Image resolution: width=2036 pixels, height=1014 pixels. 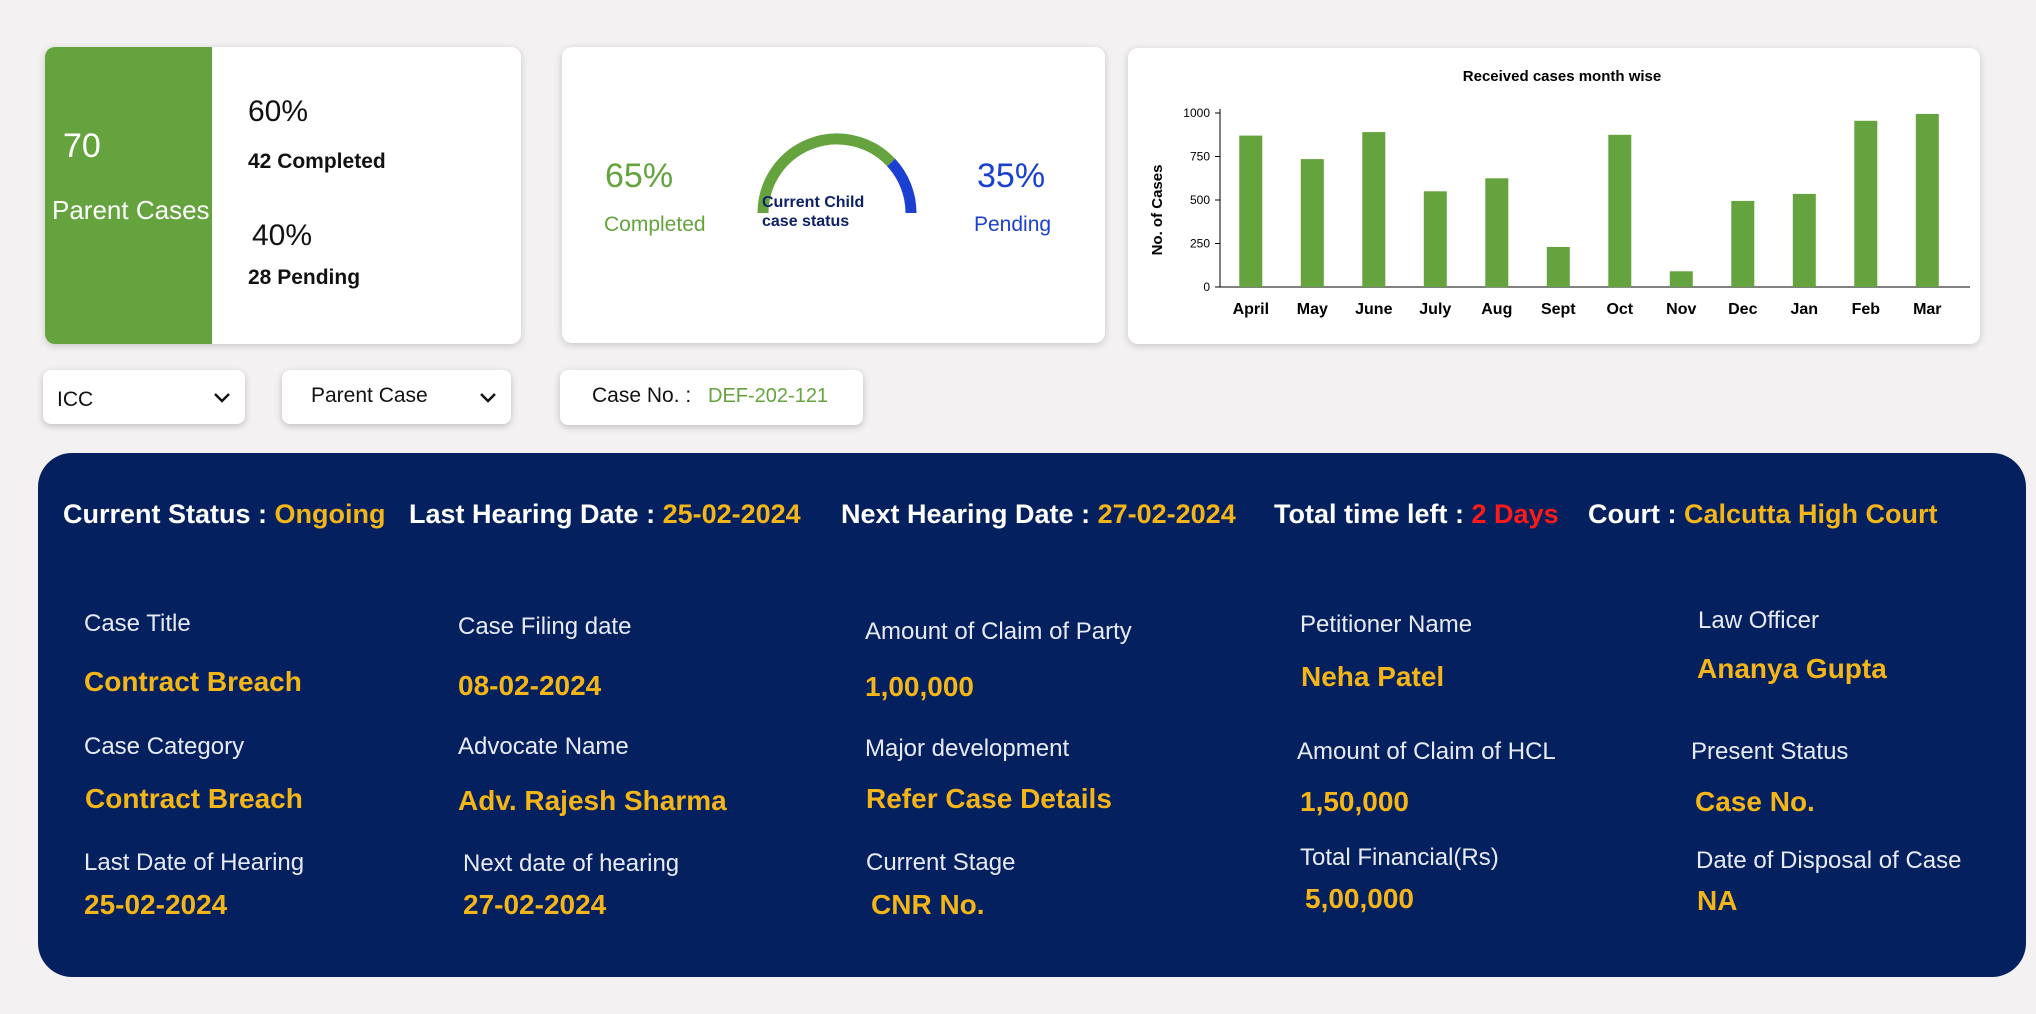 I want to click on child-completed-percent: 65%, so click(x=639, y=176).